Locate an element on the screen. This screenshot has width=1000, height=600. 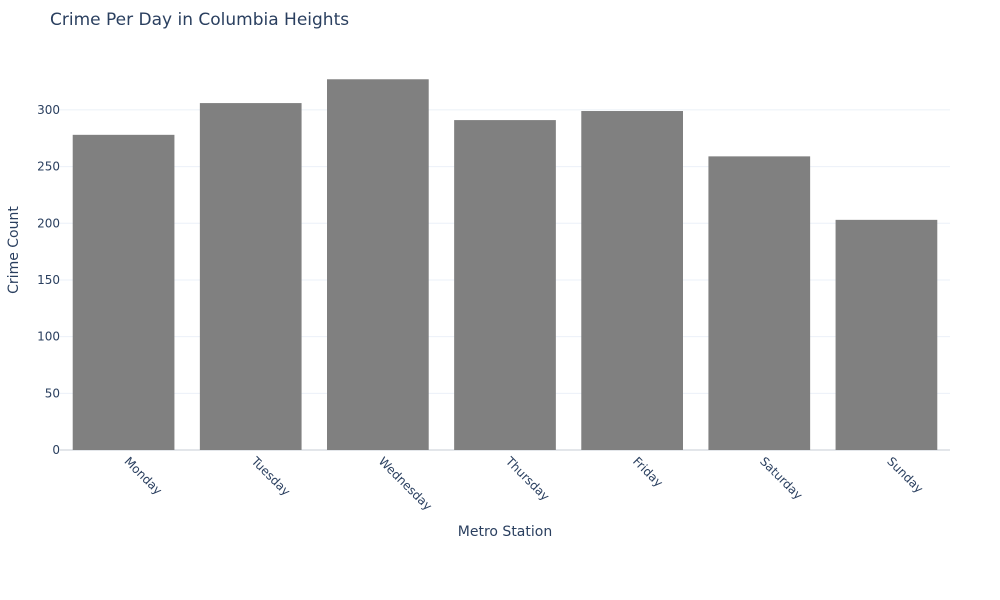
y-axis-title: Crime Count is located at coordinates (14, 250).